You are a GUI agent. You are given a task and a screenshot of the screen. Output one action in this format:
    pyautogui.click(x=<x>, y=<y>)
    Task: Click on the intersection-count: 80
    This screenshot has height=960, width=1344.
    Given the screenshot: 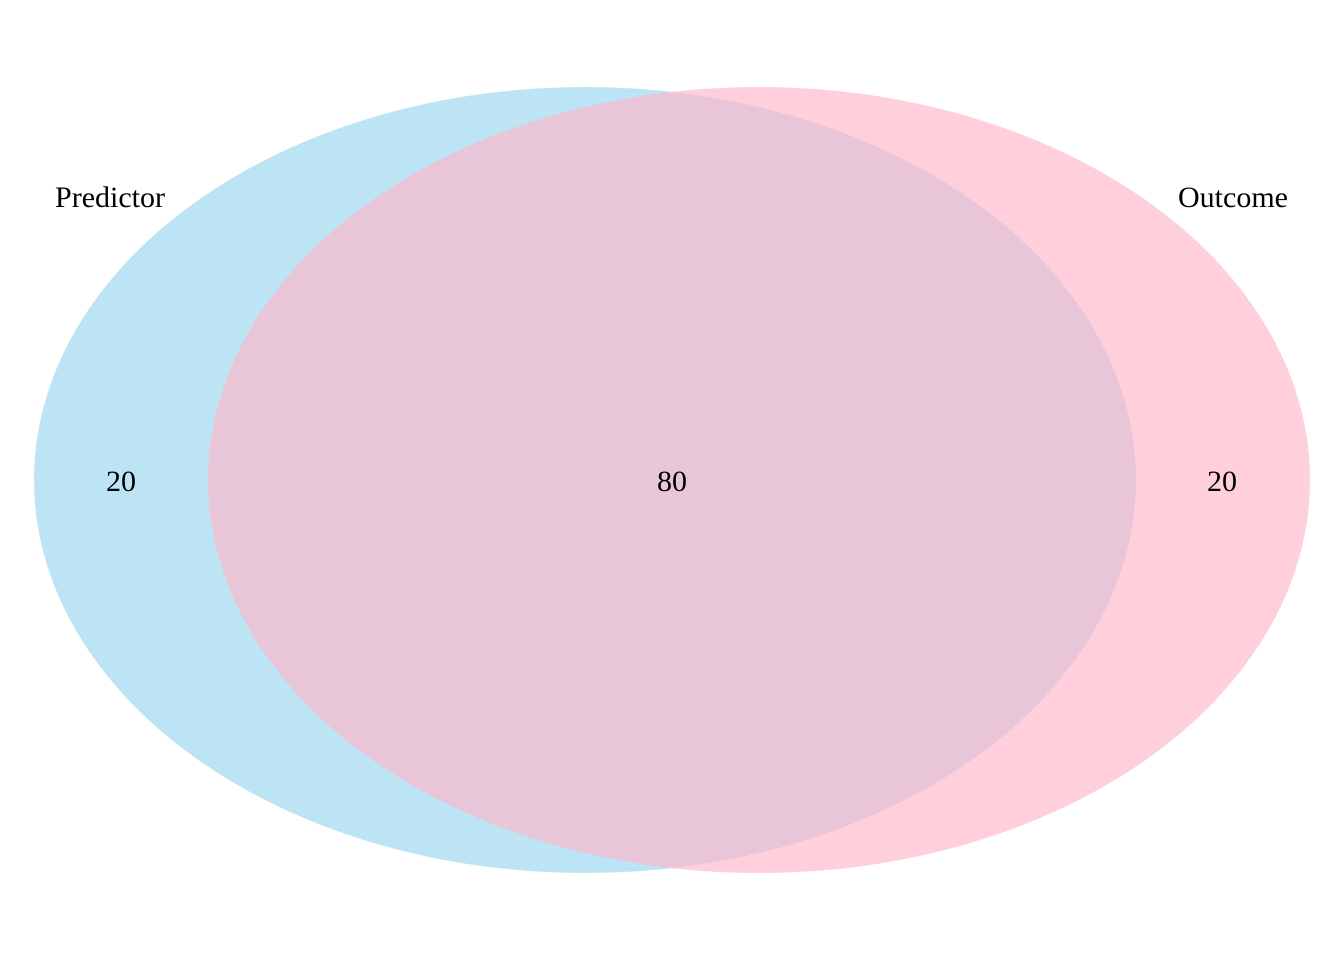 What is the action you would take?
    pyautogui.click(x=672, y=481)
    